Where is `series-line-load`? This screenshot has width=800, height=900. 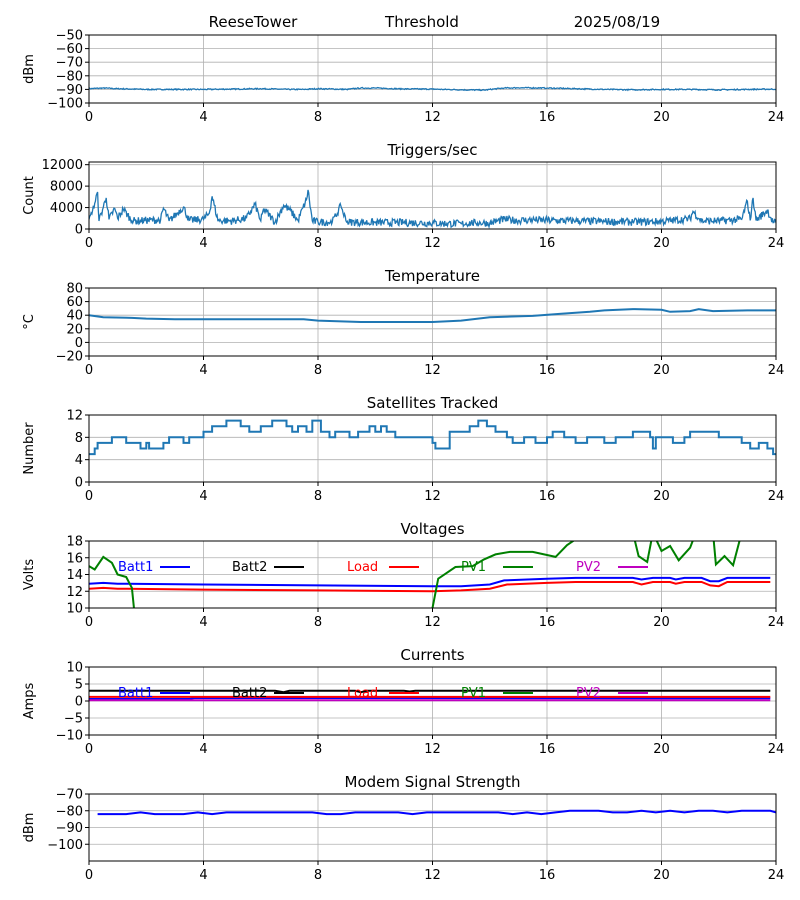
series-line-load is located at coordinates (430, 587).